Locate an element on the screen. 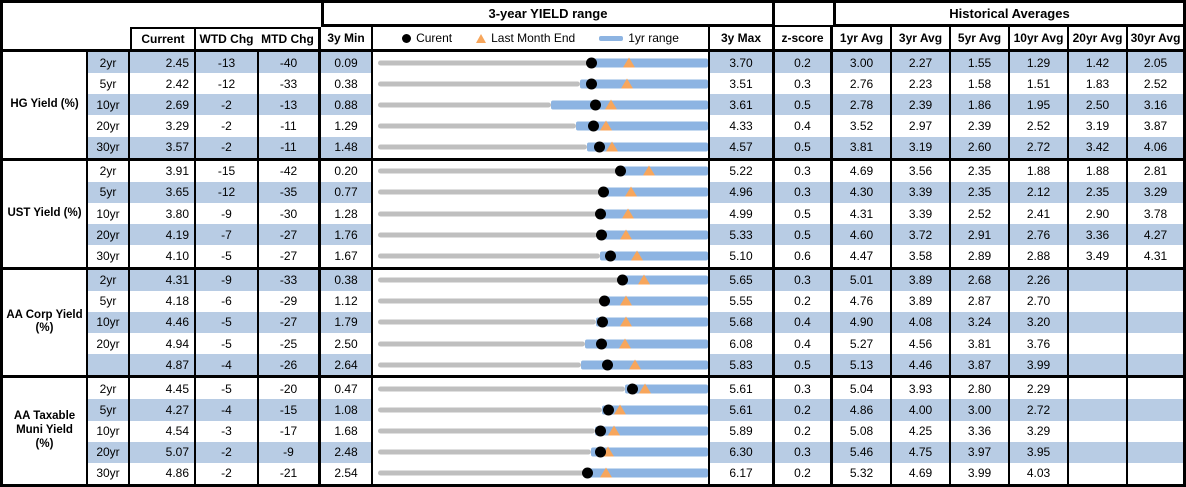  max-3y-cell: 5.22 is located at coordinates (742, 171).